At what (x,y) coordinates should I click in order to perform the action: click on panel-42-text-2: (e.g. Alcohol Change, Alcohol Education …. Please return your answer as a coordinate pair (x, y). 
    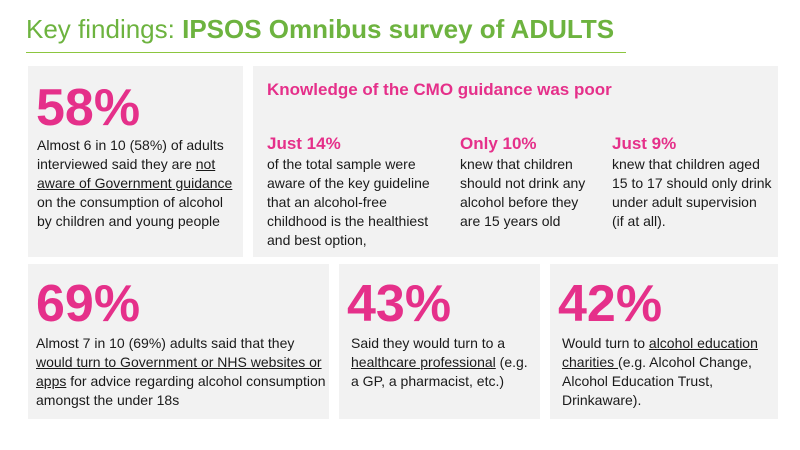
    Looking at the image, I should click on (657, 381).